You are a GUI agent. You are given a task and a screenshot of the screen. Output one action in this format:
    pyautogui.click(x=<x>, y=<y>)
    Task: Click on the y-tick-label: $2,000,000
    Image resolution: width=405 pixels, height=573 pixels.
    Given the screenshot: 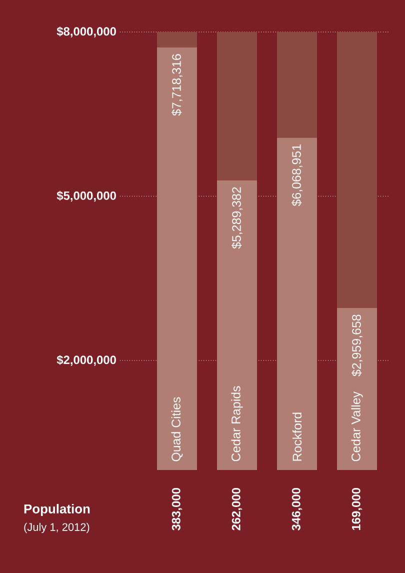 What is the action you would take?
    pyautogui.click(x=86, y=360)
    